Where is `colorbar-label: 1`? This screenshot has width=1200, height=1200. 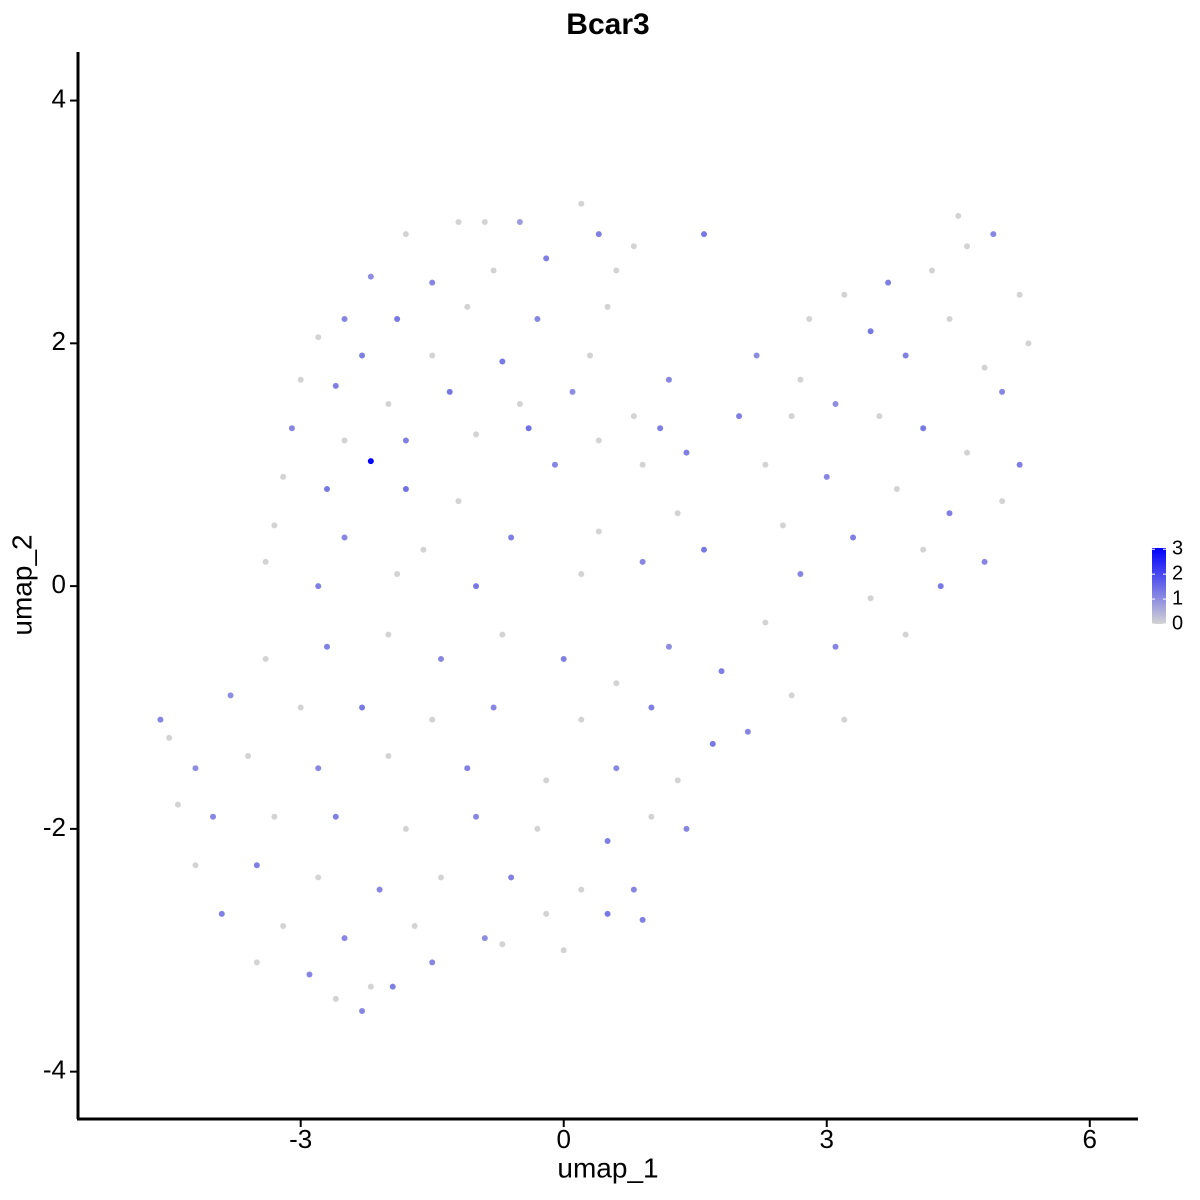 colorbar-label: 1 is located at coordinates (1177, 598).